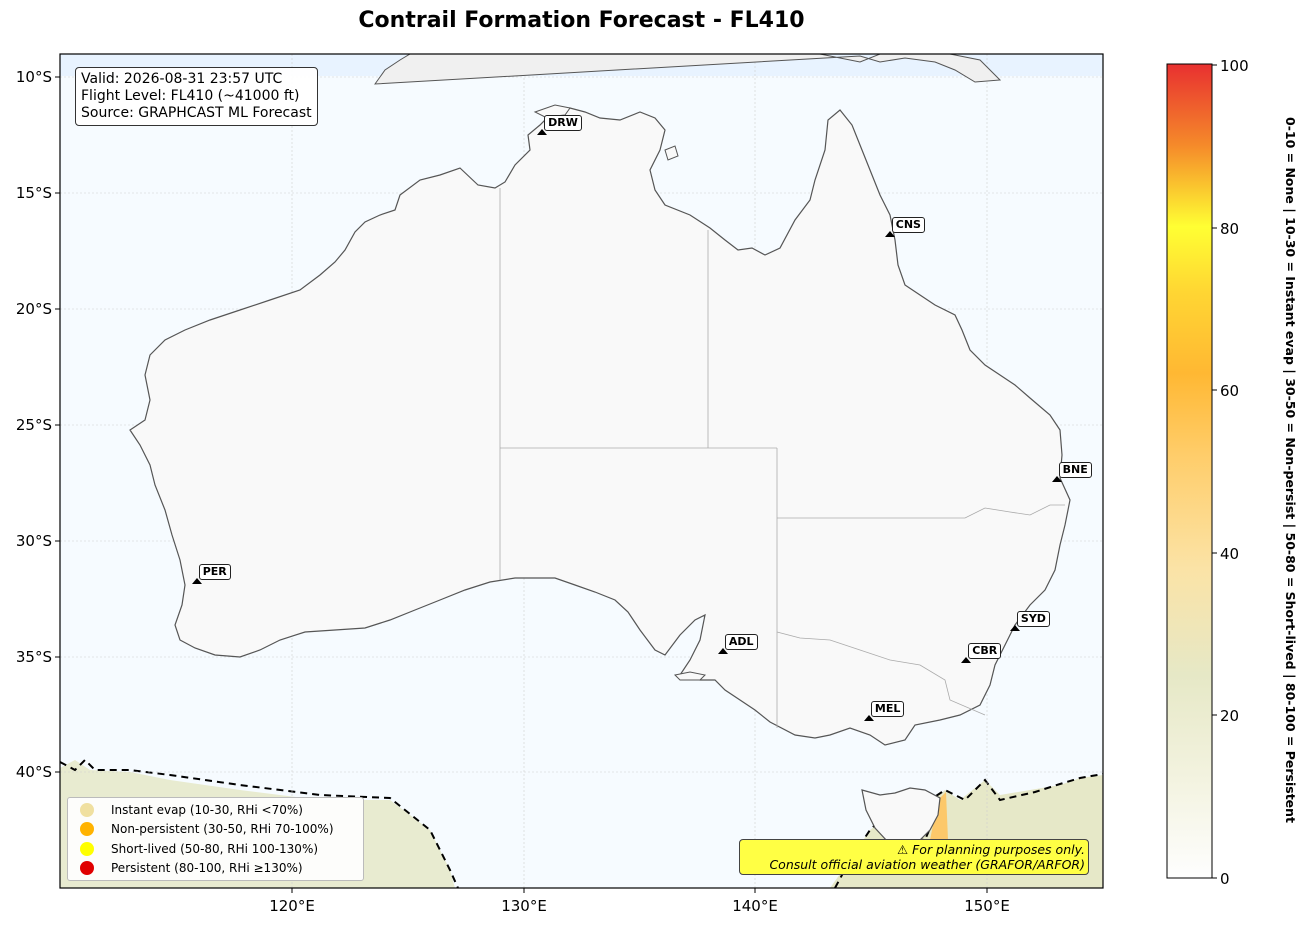  I want to click on city-label-per: PER, so click(214, 572).